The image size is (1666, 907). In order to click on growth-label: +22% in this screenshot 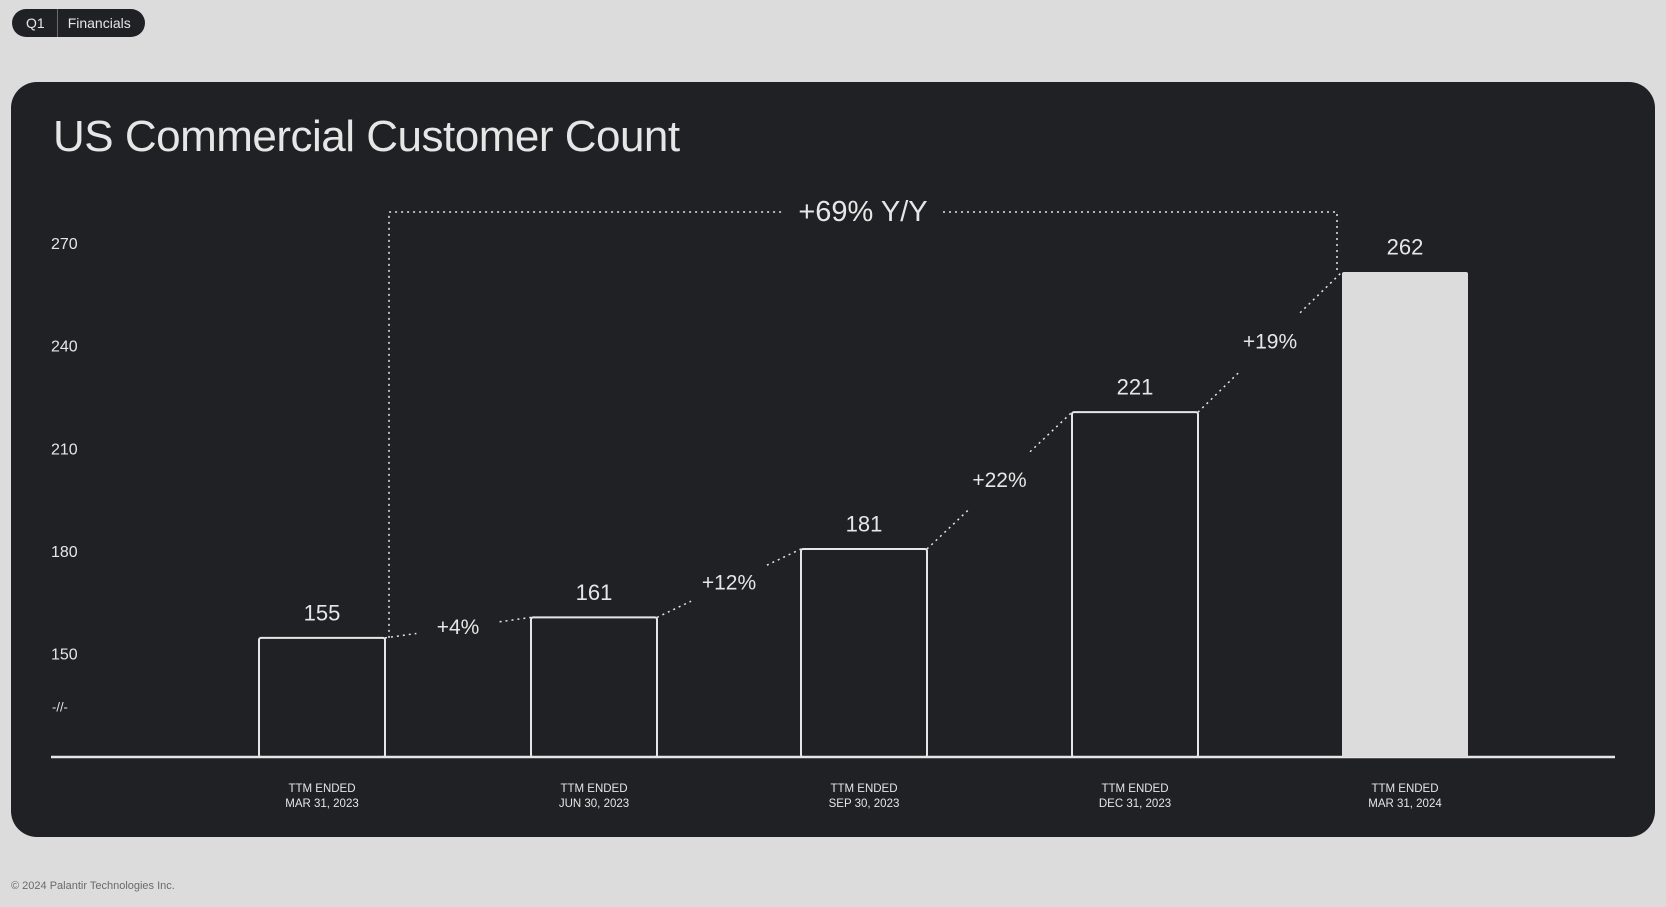, I will do `click(999, 480)`.